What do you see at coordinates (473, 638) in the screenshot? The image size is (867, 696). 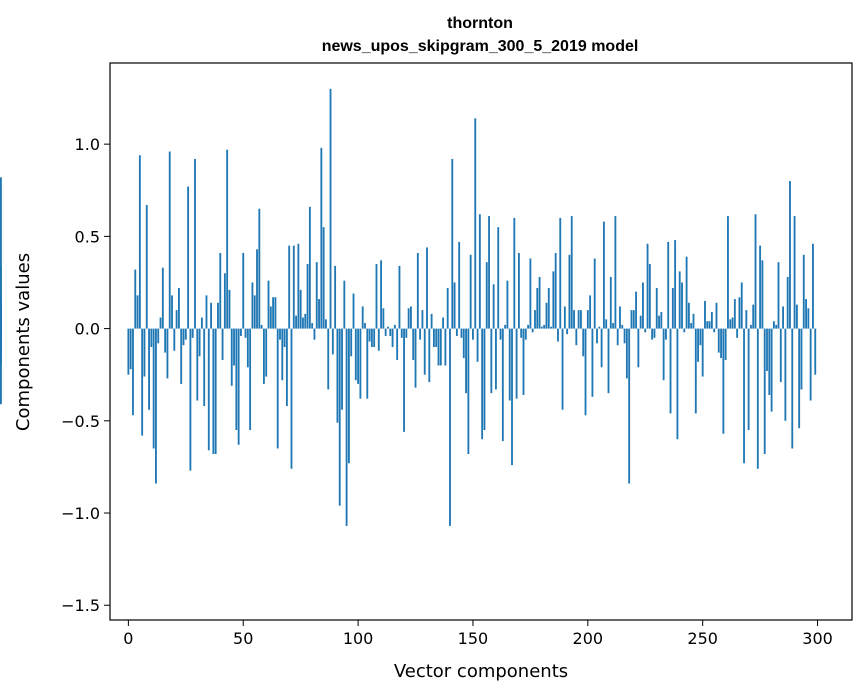 I see `x-tick-label: 150` at bounding box center [473, 638].